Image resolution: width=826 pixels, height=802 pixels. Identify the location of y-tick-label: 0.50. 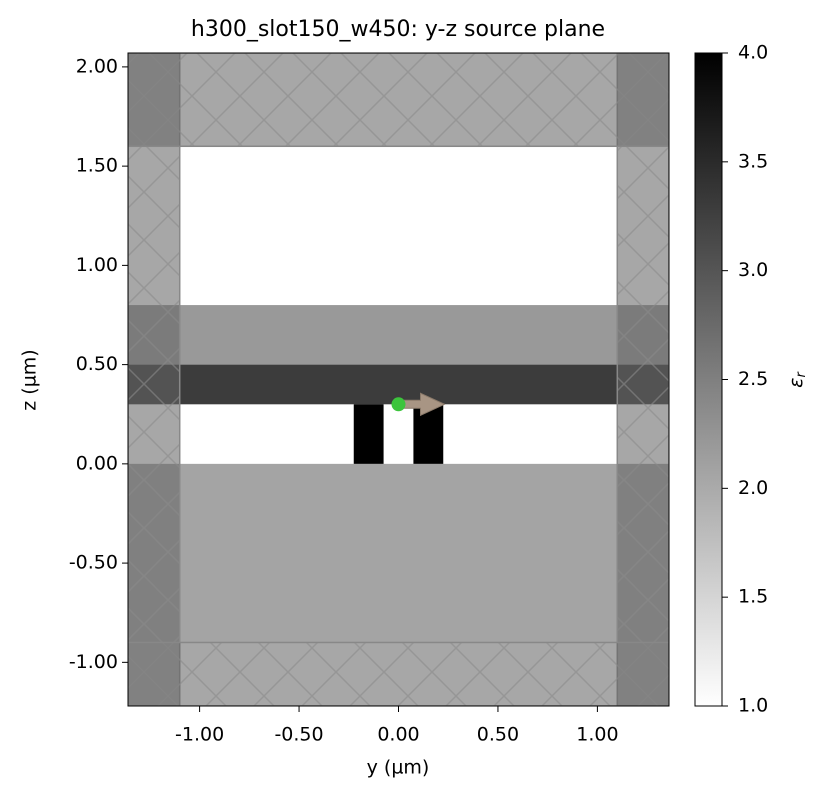
(97, 364).